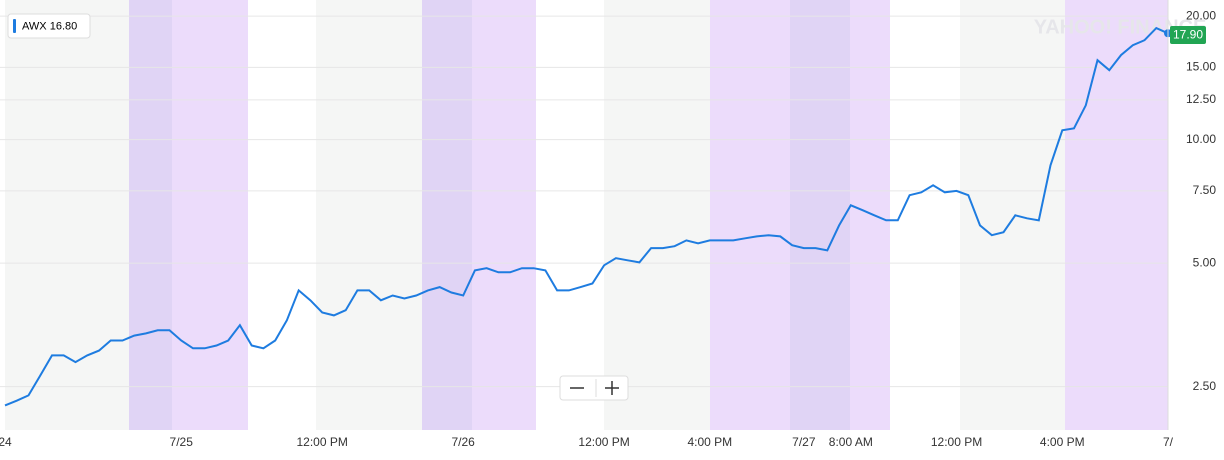 The width and height of the screenshot is (1224, 460). Describe the element at coordinates (851, 442) in the screenshot. I see `x-tick-label: 8:00 AM` at that location.